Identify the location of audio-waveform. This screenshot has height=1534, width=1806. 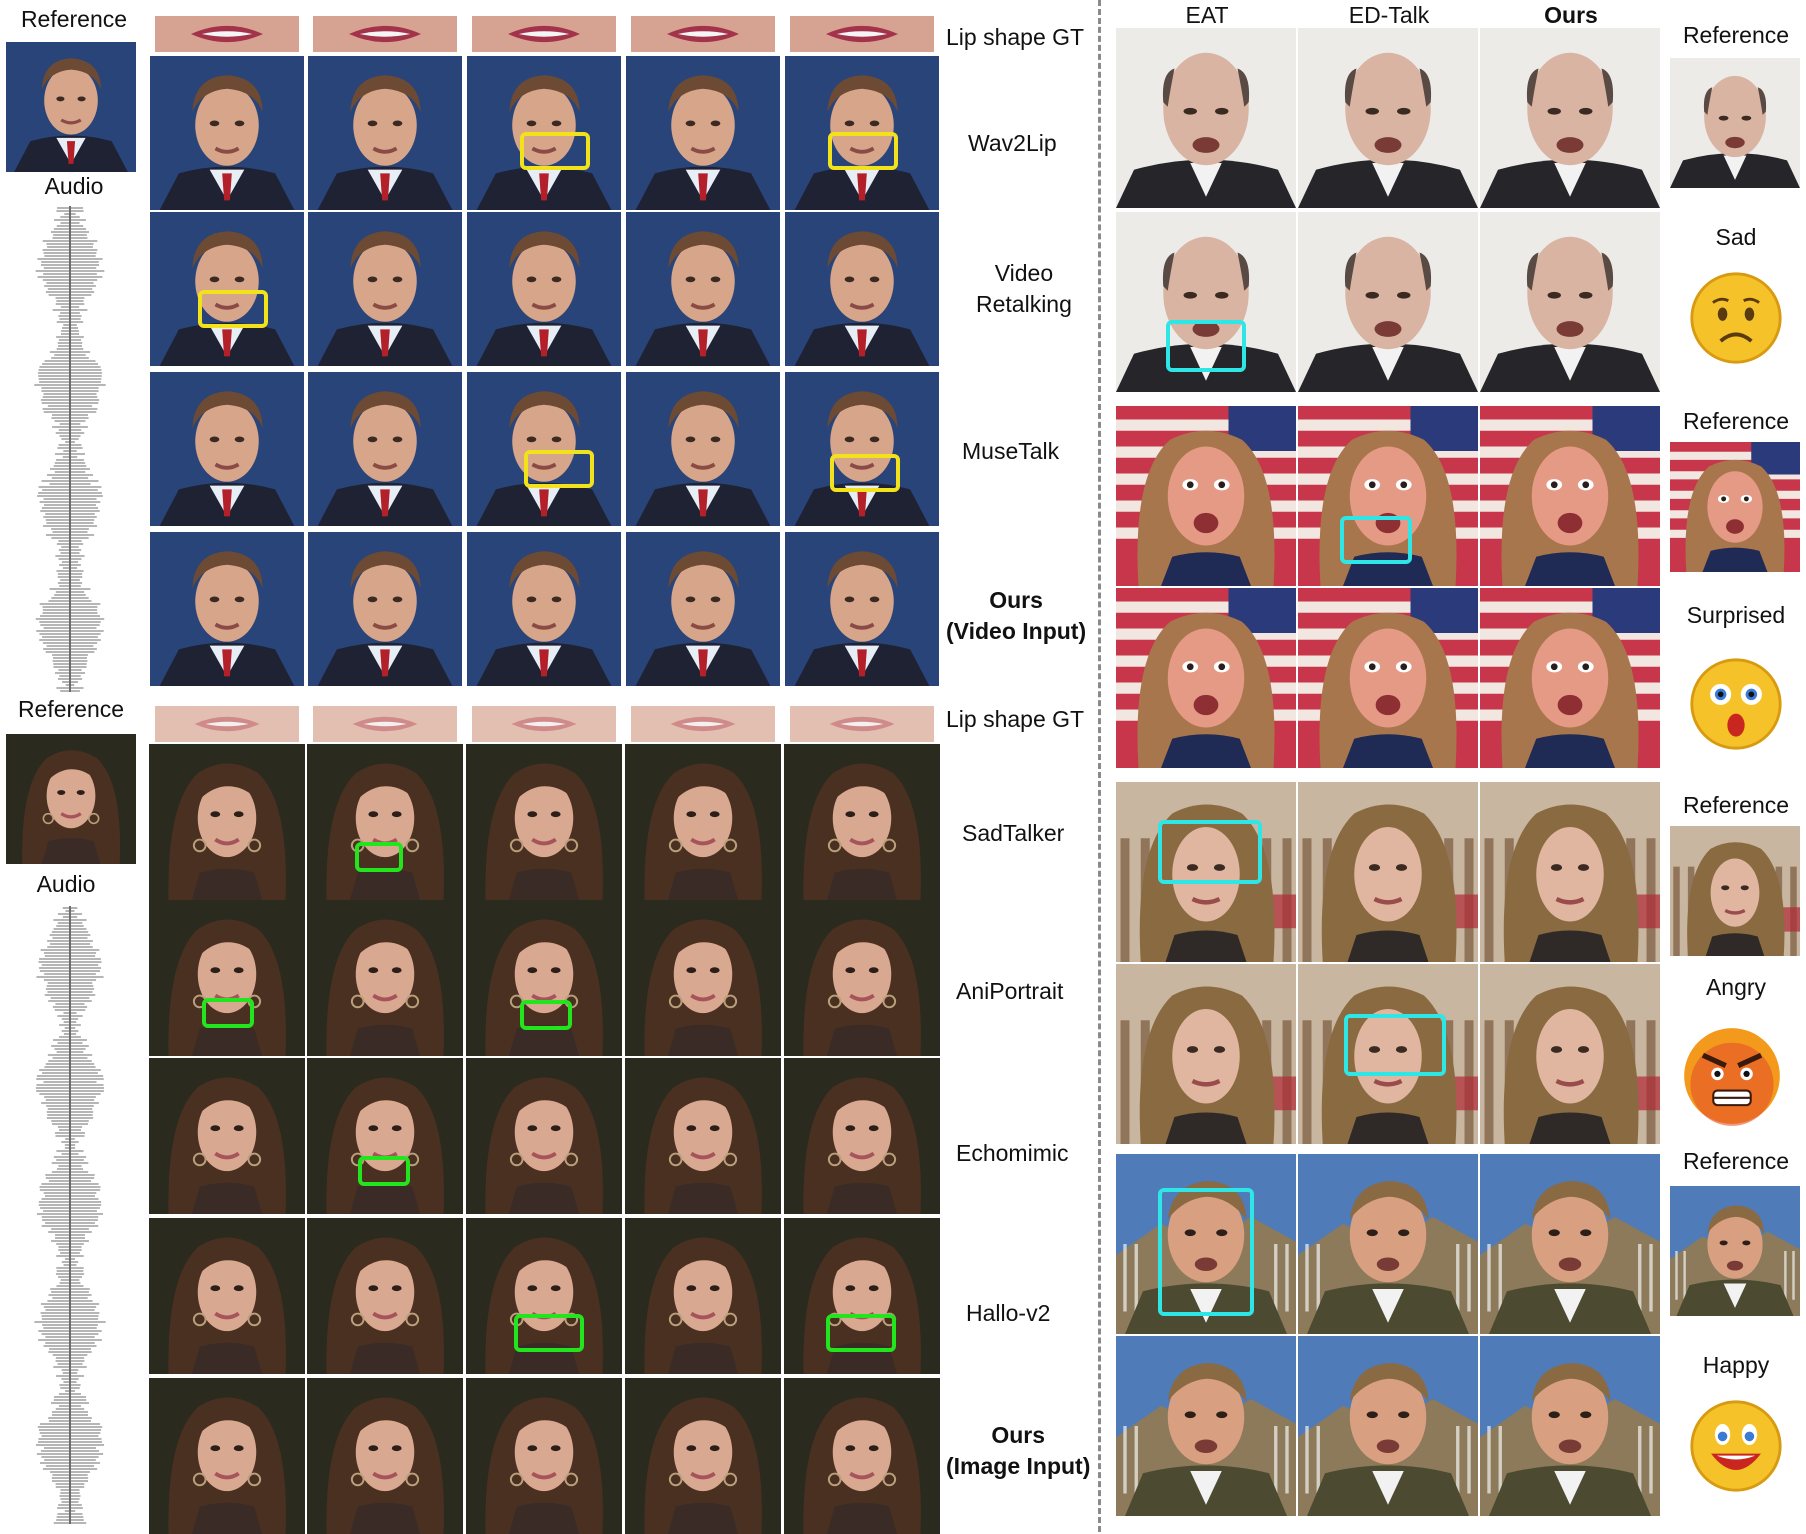
(70, 449).